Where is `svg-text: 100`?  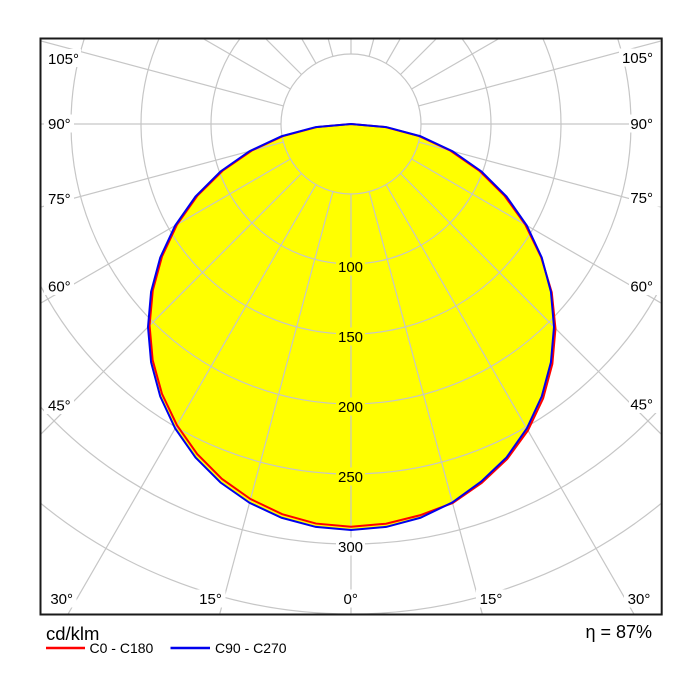
svg-text: 100 is located at coordinates (350, 267).